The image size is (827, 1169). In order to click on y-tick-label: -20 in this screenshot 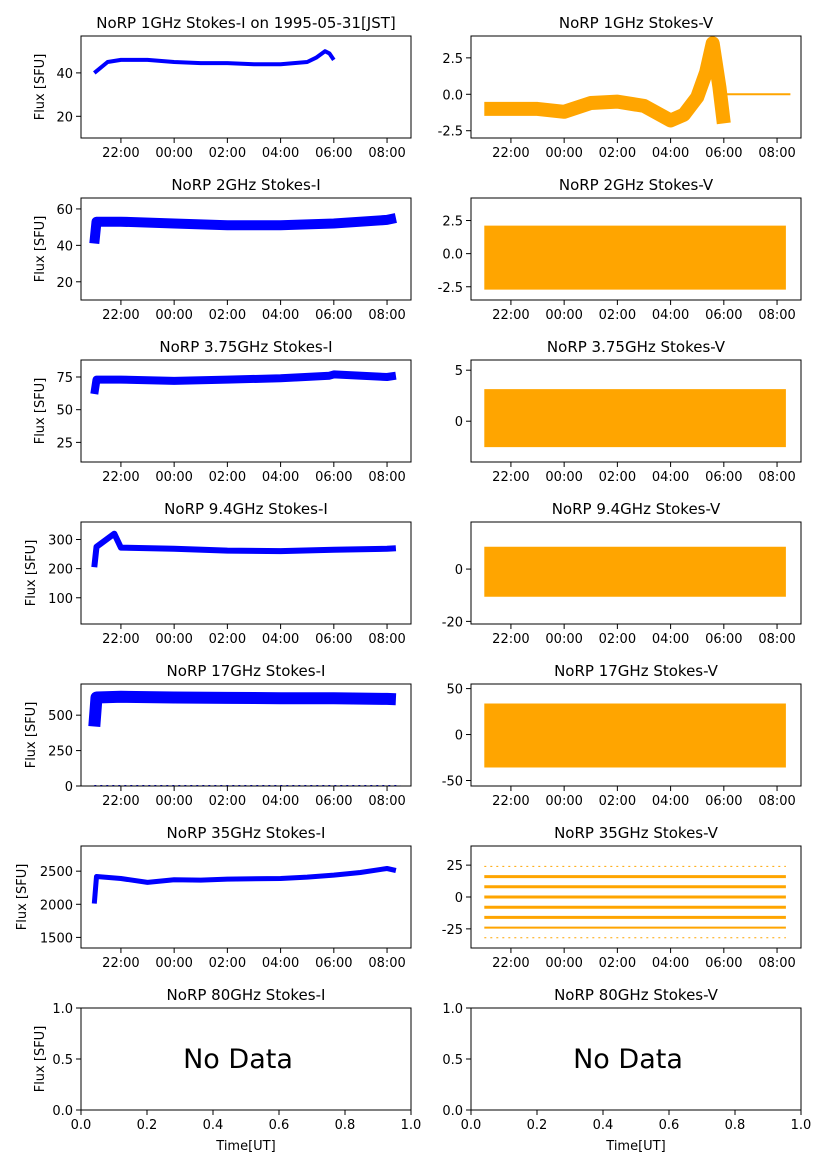, I will do `click(452, 622)`.